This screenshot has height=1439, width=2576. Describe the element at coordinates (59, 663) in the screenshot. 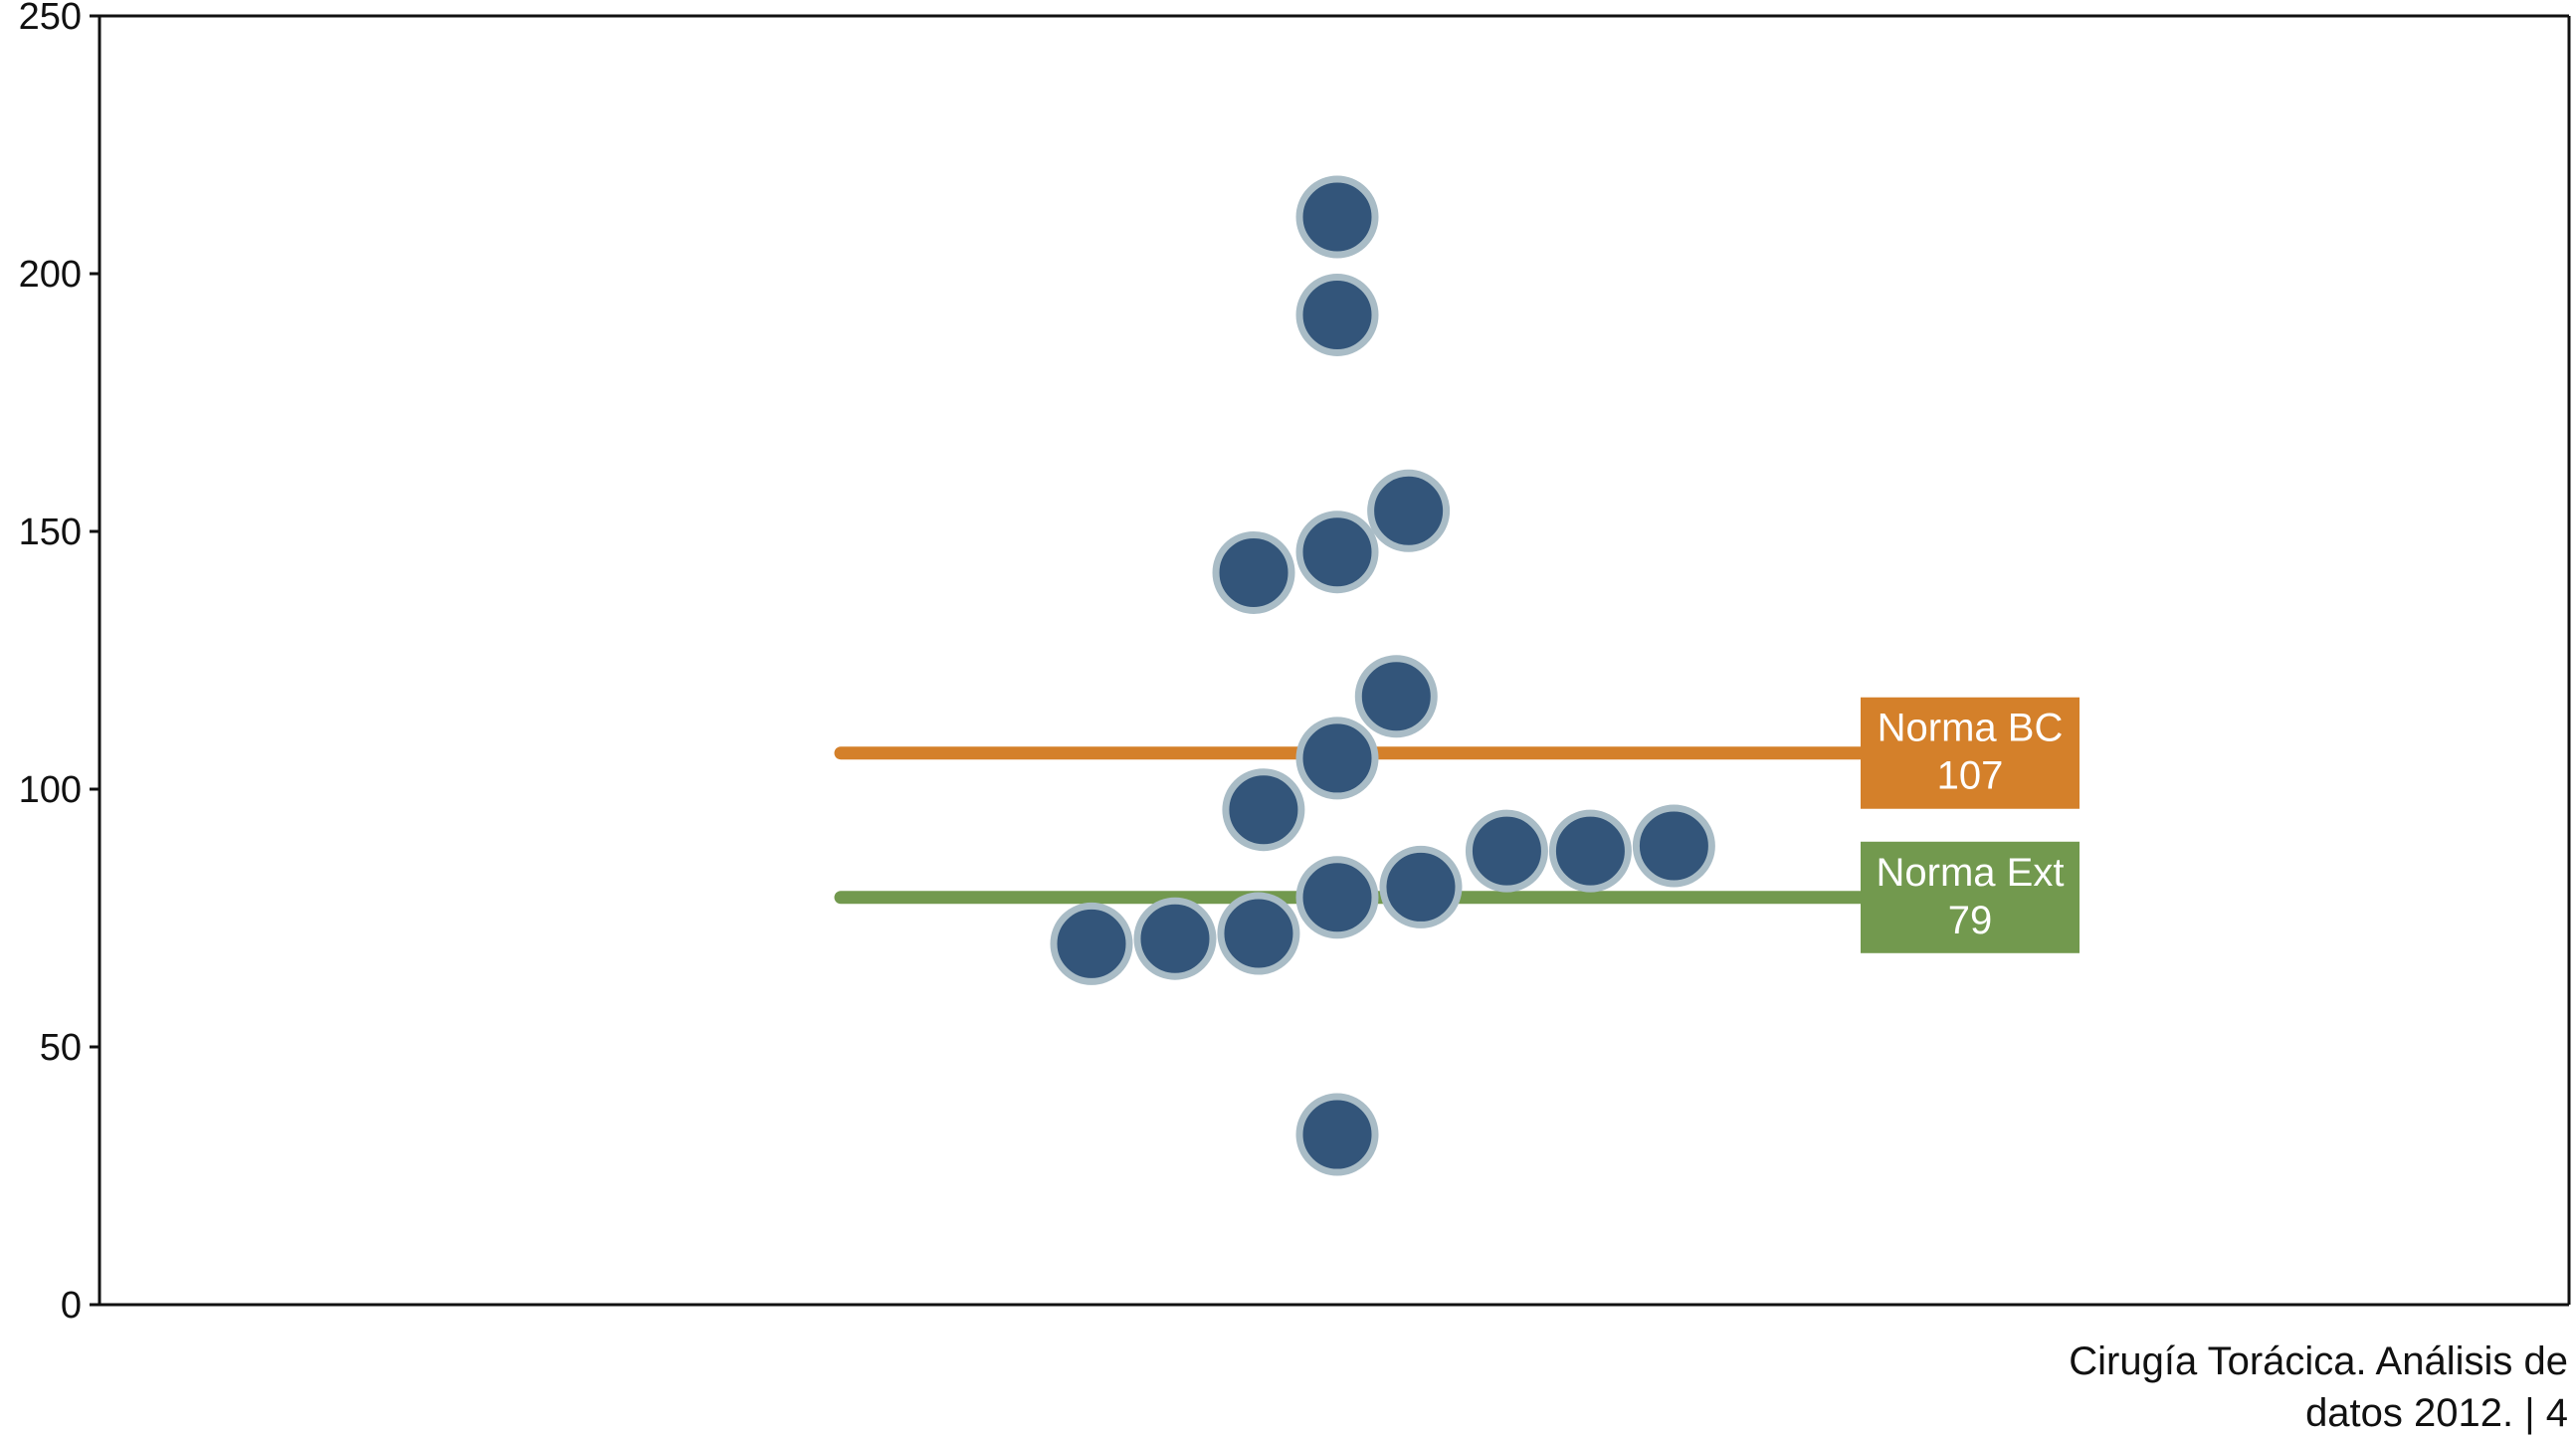

I see `y-tick-labels: 0 50 100 150 200 250` at that location.